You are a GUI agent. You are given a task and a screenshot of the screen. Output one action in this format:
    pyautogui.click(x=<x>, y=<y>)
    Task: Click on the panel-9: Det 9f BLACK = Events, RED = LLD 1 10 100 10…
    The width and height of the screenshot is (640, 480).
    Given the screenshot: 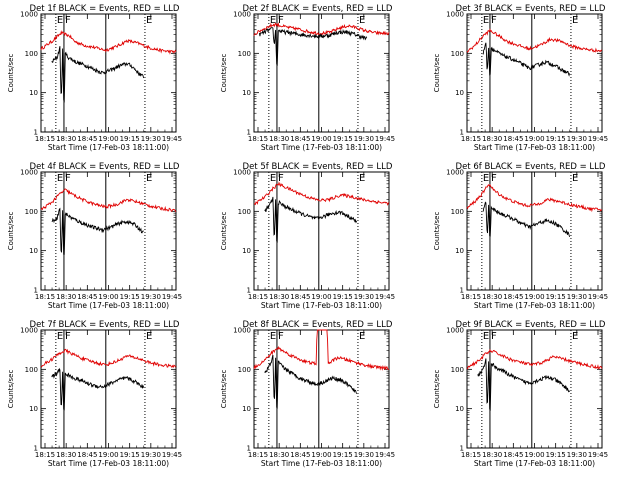 What is the action you would take?
    pyautogui.click(x=520, y=394)
    